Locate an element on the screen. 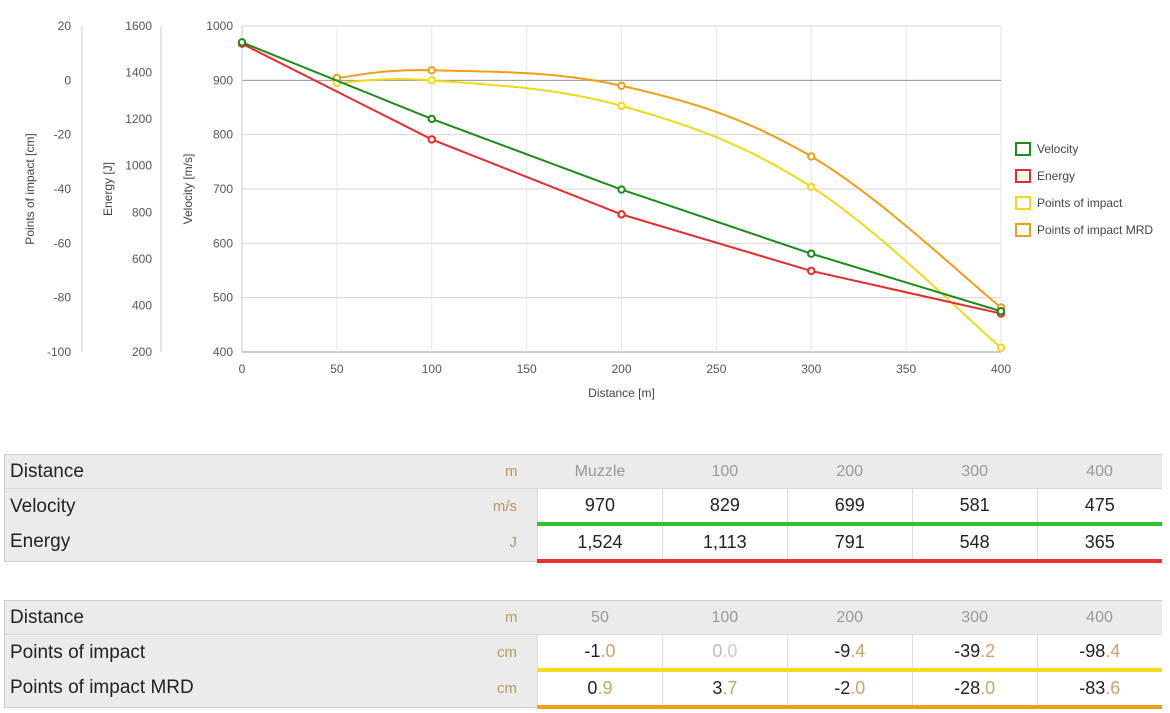  legend-swatch-points-of-impact is located at coordinates (1023, 203).